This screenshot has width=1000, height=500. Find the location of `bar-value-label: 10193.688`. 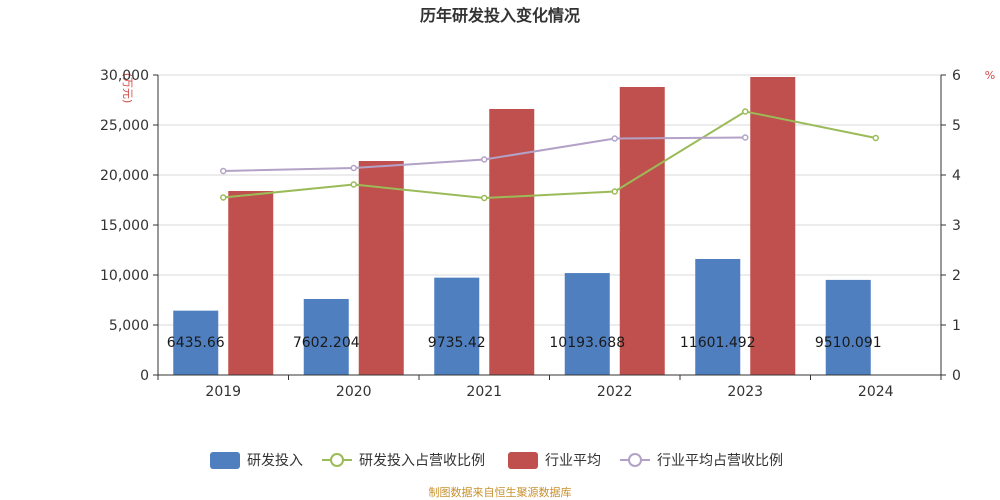

bar-value-label: 10193.688 is located at coordinates (587, 343).